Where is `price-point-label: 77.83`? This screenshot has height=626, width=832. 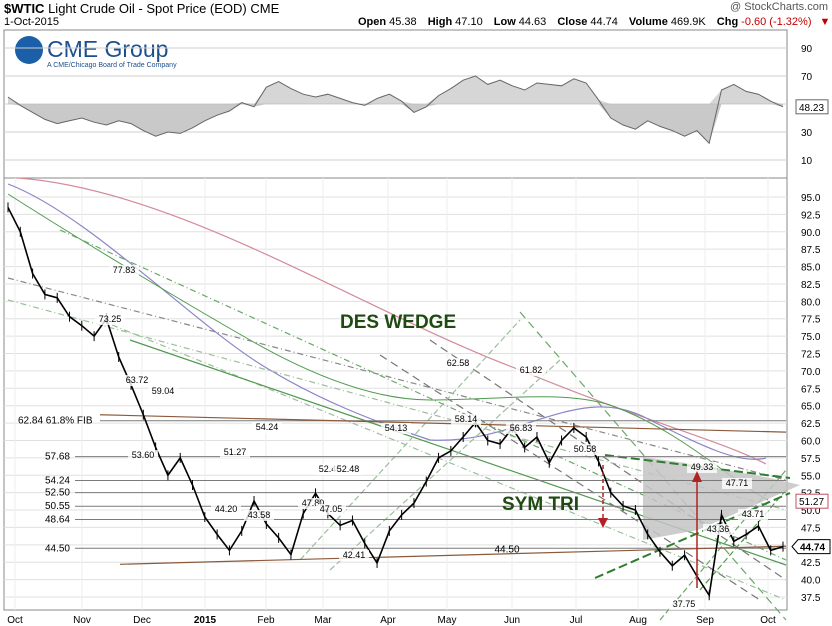 price-point-label: 77.83 is located at coordinates (124, 270).